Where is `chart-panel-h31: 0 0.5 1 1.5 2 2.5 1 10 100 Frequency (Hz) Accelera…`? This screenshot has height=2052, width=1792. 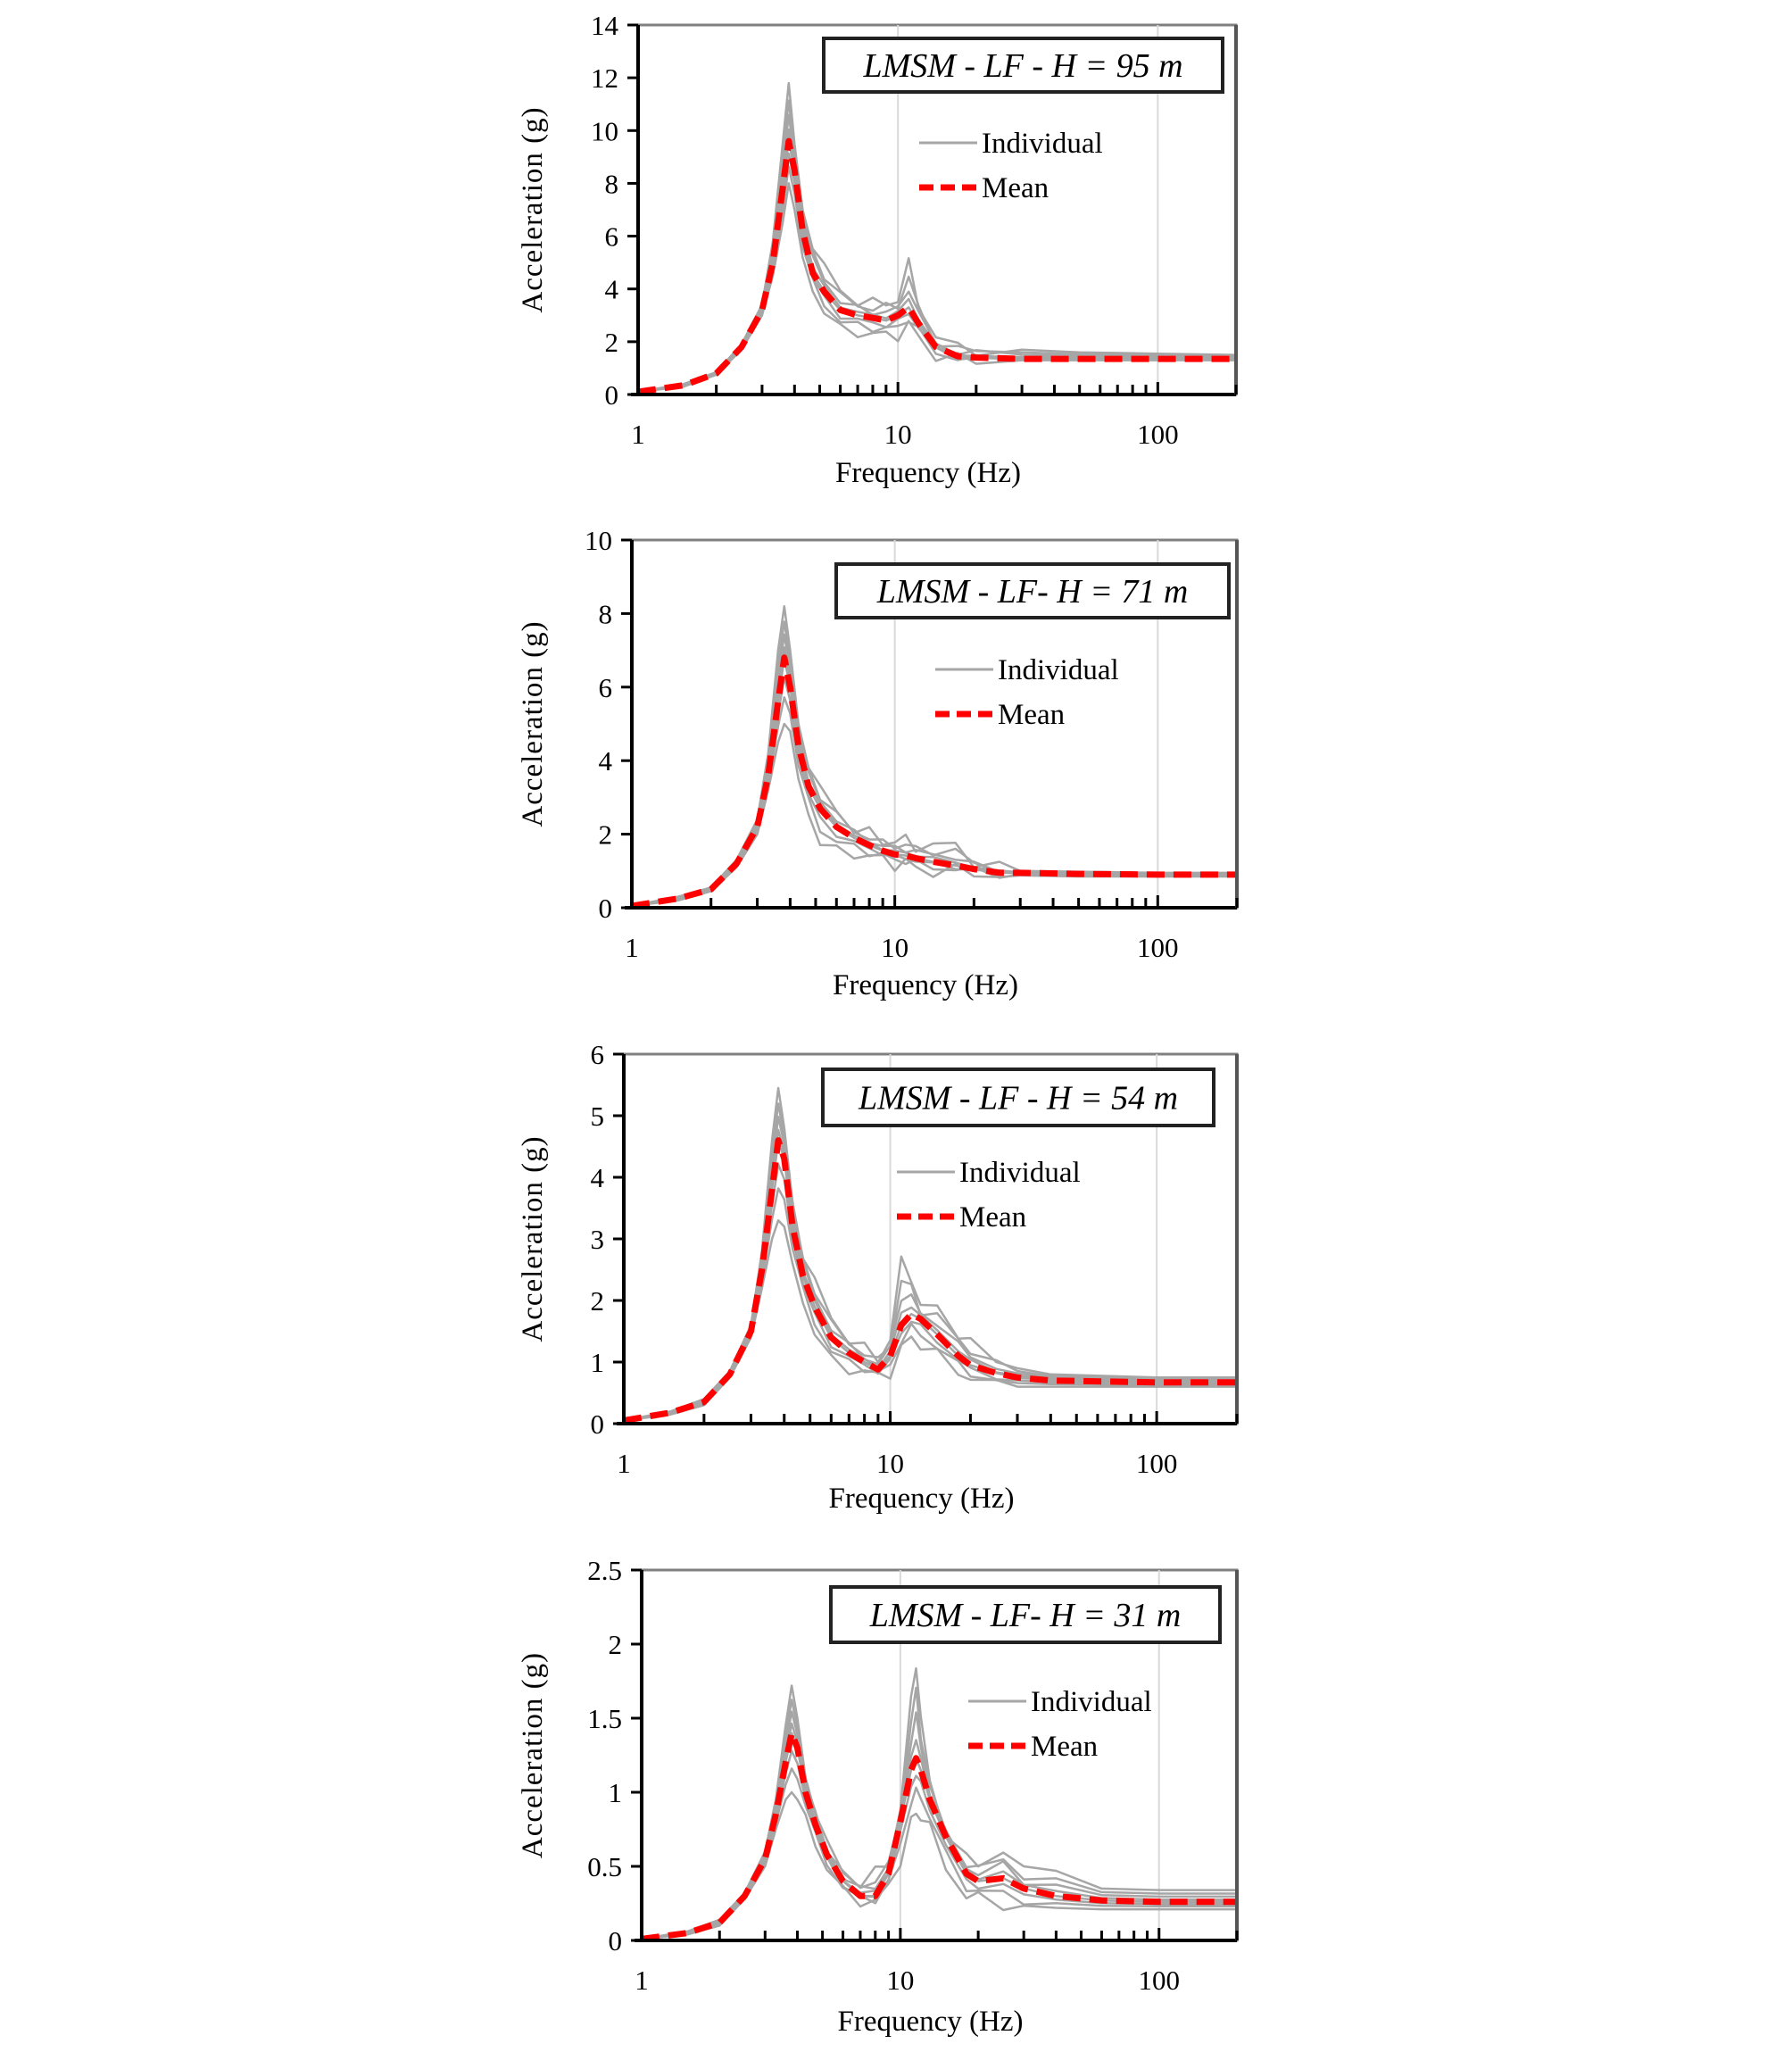 chart-panel-h31: 0 0.5 1 1.5 2 2.5 1 10 100 Frequency (Hz) Accelera… is located at coordinates (878, 1796).